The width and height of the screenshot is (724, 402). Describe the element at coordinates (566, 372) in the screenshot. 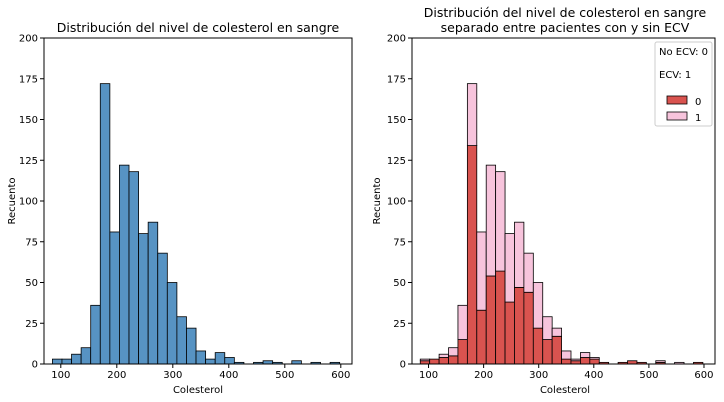

I see `right-x-axis: 100 200 300 400 500 600` at that location.